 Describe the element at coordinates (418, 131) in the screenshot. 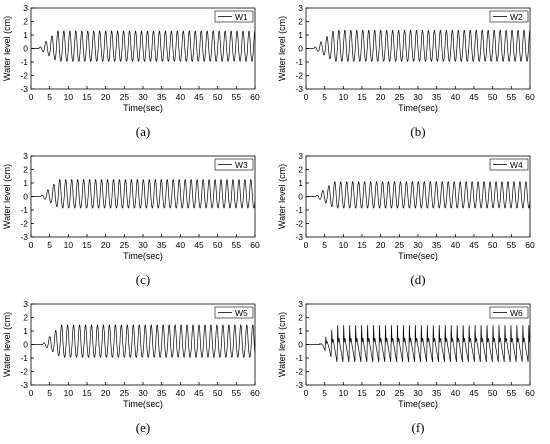

I see `panel-caption: (b)` at that location.